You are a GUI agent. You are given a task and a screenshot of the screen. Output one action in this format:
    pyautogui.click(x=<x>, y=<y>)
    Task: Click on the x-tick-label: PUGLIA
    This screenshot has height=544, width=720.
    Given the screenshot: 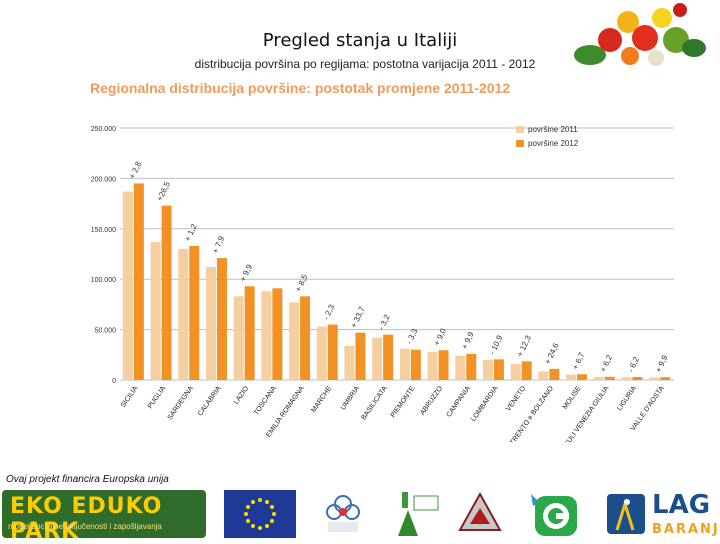 What is the action you would take?
    pyautogui.click(x=157, y=397)
    